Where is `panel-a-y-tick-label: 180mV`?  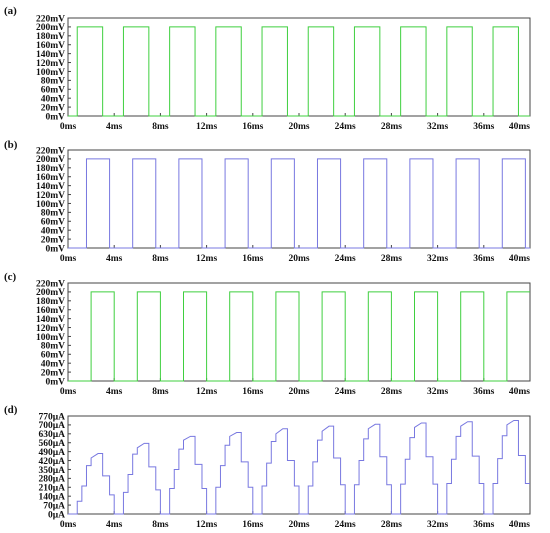 panel-a-y-tick-label: 180mV is located at coordinates (50, 37).